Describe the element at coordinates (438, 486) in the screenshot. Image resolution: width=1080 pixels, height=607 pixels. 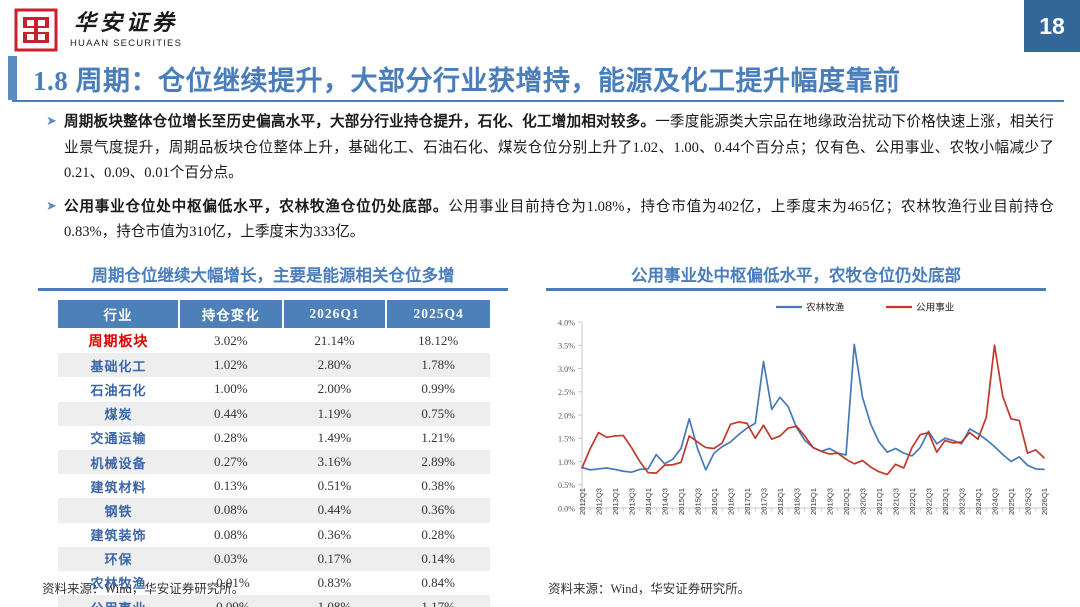
I see `cell-2025q4: 0.38%` at that location.